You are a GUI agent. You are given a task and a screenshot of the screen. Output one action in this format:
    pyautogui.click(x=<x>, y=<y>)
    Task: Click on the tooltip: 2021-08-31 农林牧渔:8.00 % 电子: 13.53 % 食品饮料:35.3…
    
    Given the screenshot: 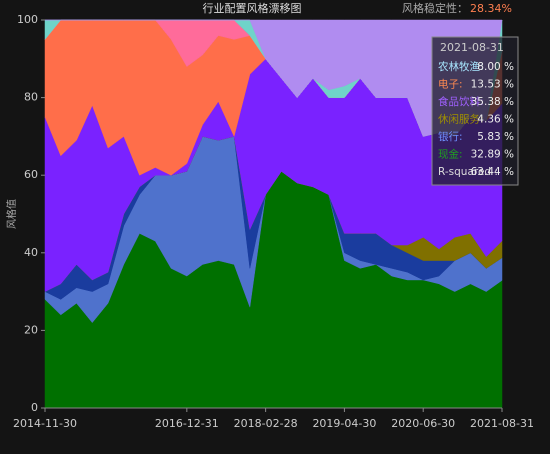 What is the action you would take?
    pyautogui.click(x=475, y=111)
    